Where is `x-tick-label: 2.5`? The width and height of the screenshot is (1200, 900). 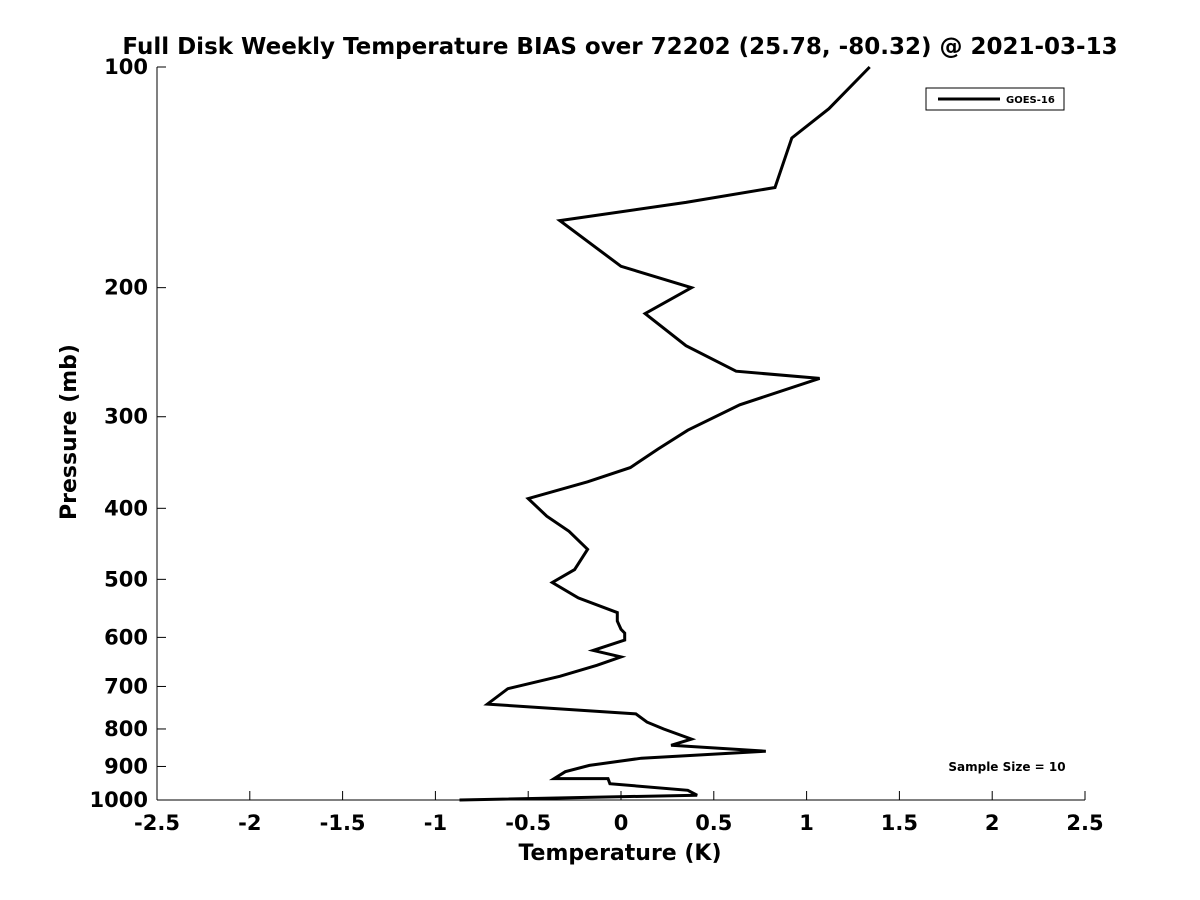
x-tick-label: 2.5 is located at coordinates (1084, 823).